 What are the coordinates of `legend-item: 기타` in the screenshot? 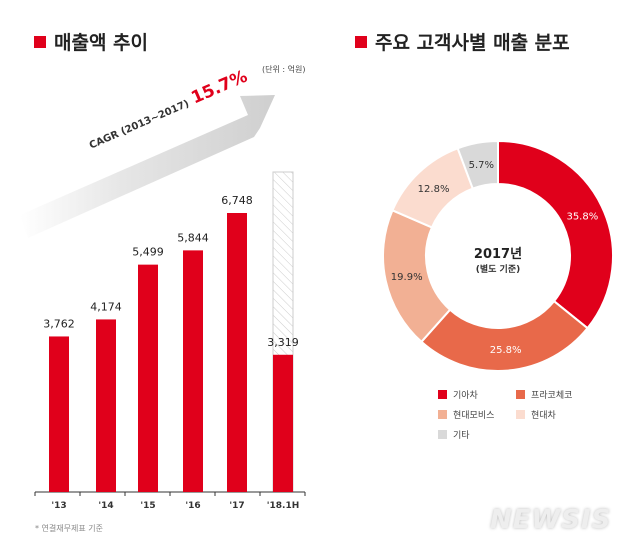 It's located at (477, 434).